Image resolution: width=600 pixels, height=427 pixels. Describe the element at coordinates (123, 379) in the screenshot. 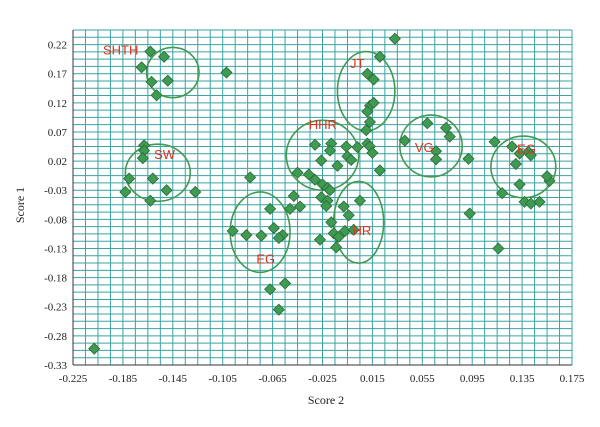

I see `x-tick-label: -0.185` at that location.